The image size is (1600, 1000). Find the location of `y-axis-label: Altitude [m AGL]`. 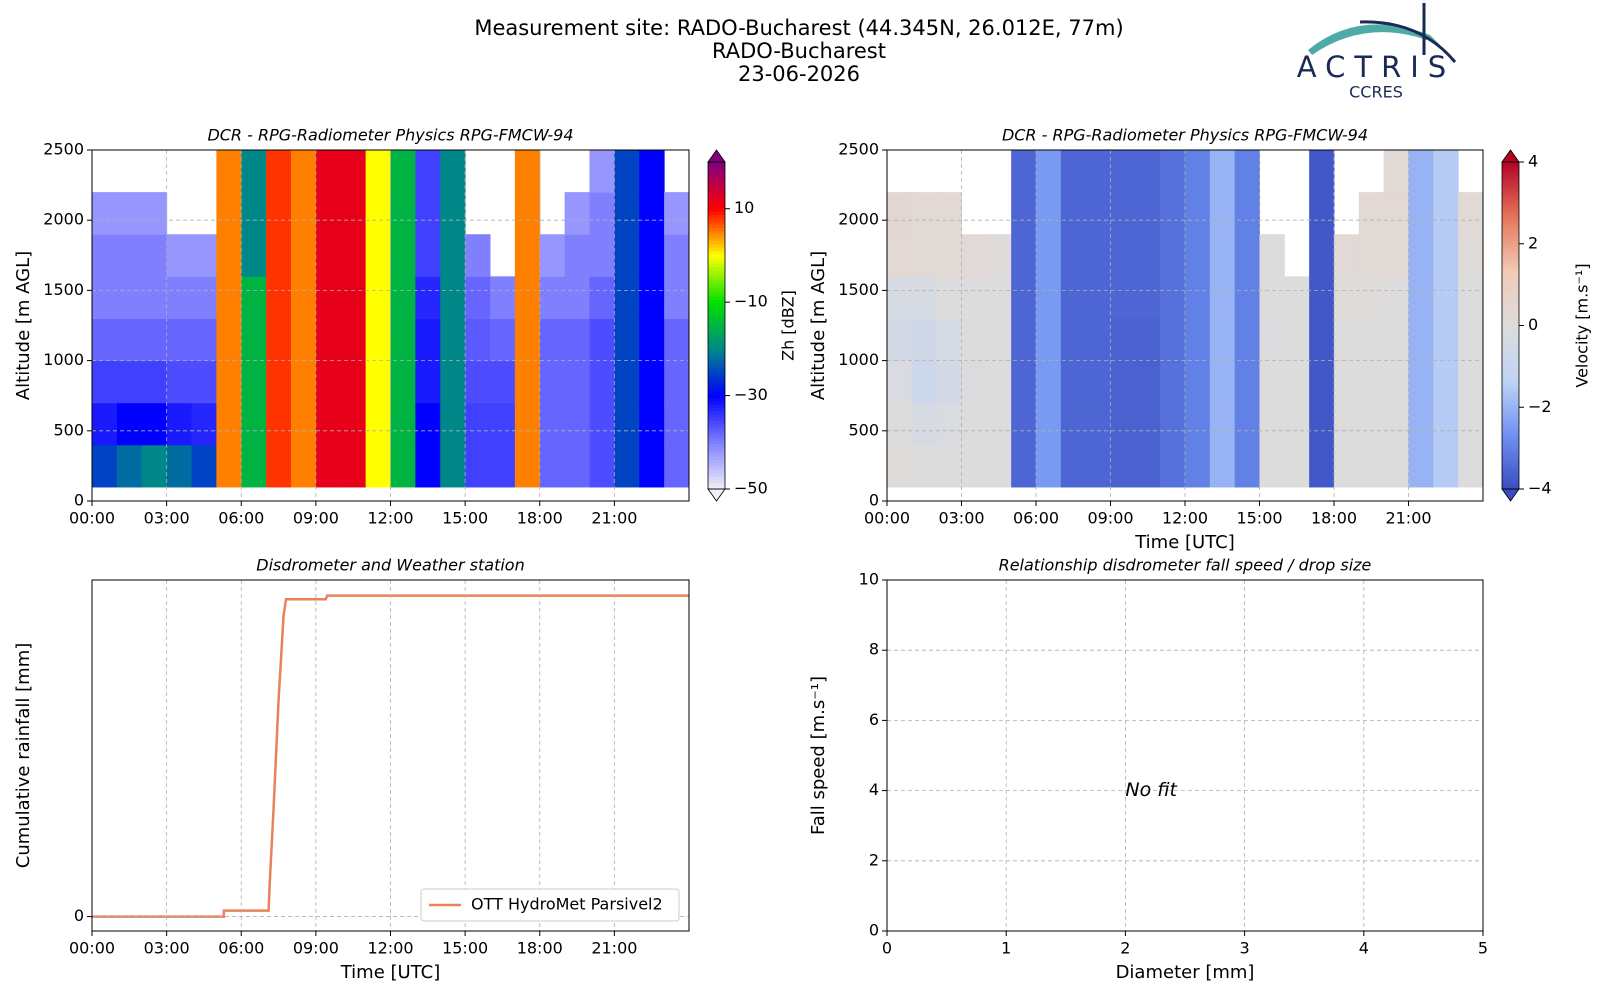

y-axis-label: Altitude [m AGL] is located at coordinates (23, 325).